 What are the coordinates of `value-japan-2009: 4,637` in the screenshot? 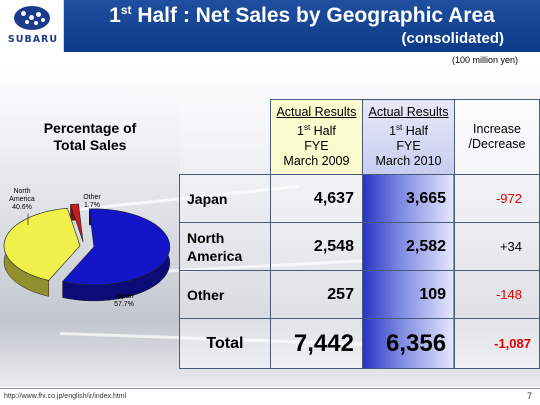 It's located at (316, 198).